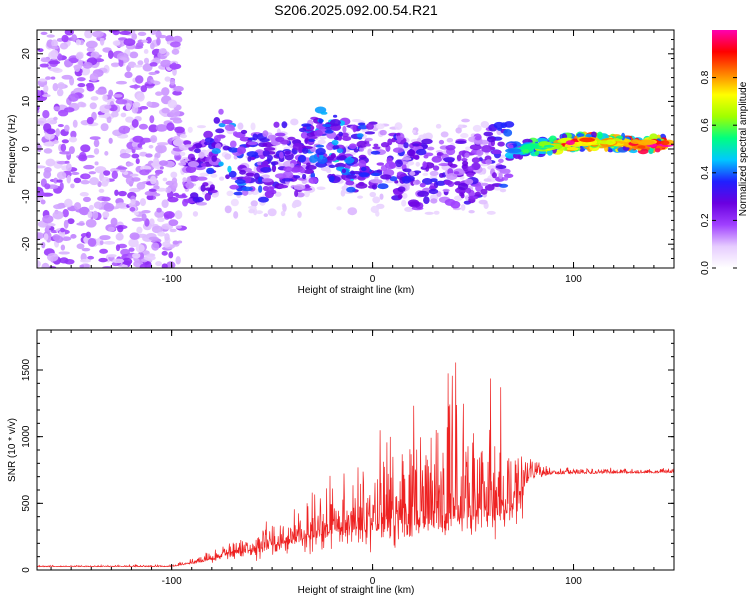 The width and height of the screenshot is (750, 600). Describe the element at coordinates (172, 279) in the screenshot. I see `spectrogram-x-tick-label: -100` at that location.